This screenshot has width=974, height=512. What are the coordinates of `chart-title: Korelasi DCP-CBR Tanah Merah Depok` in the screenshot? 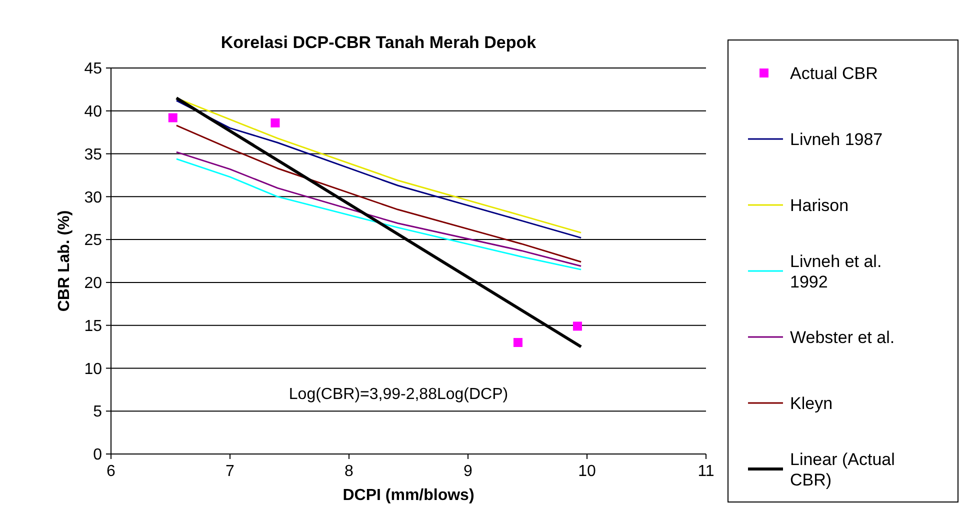 It's located at (378, 42).